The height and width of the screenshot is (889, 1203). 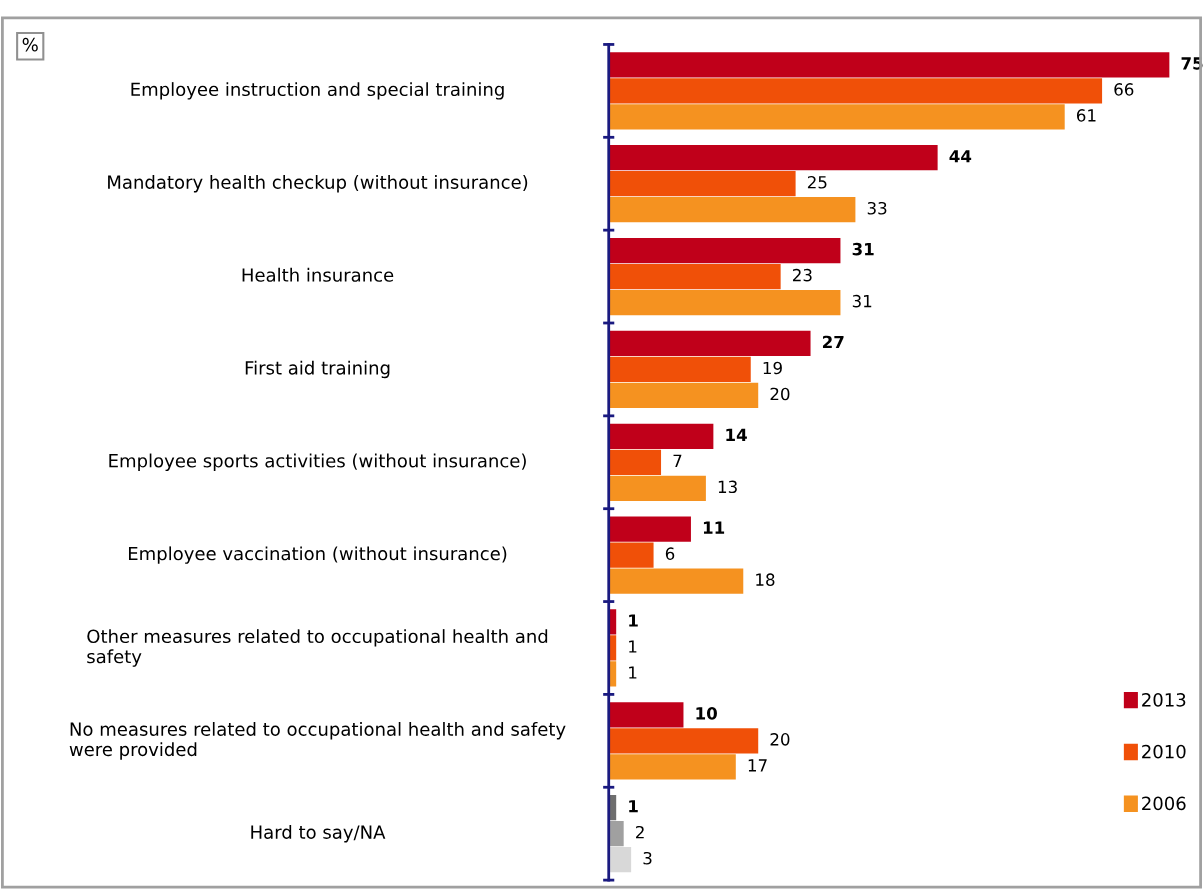 I want to click on y-tick-label: Employee instruction and special training, so click(x=317, y=91).